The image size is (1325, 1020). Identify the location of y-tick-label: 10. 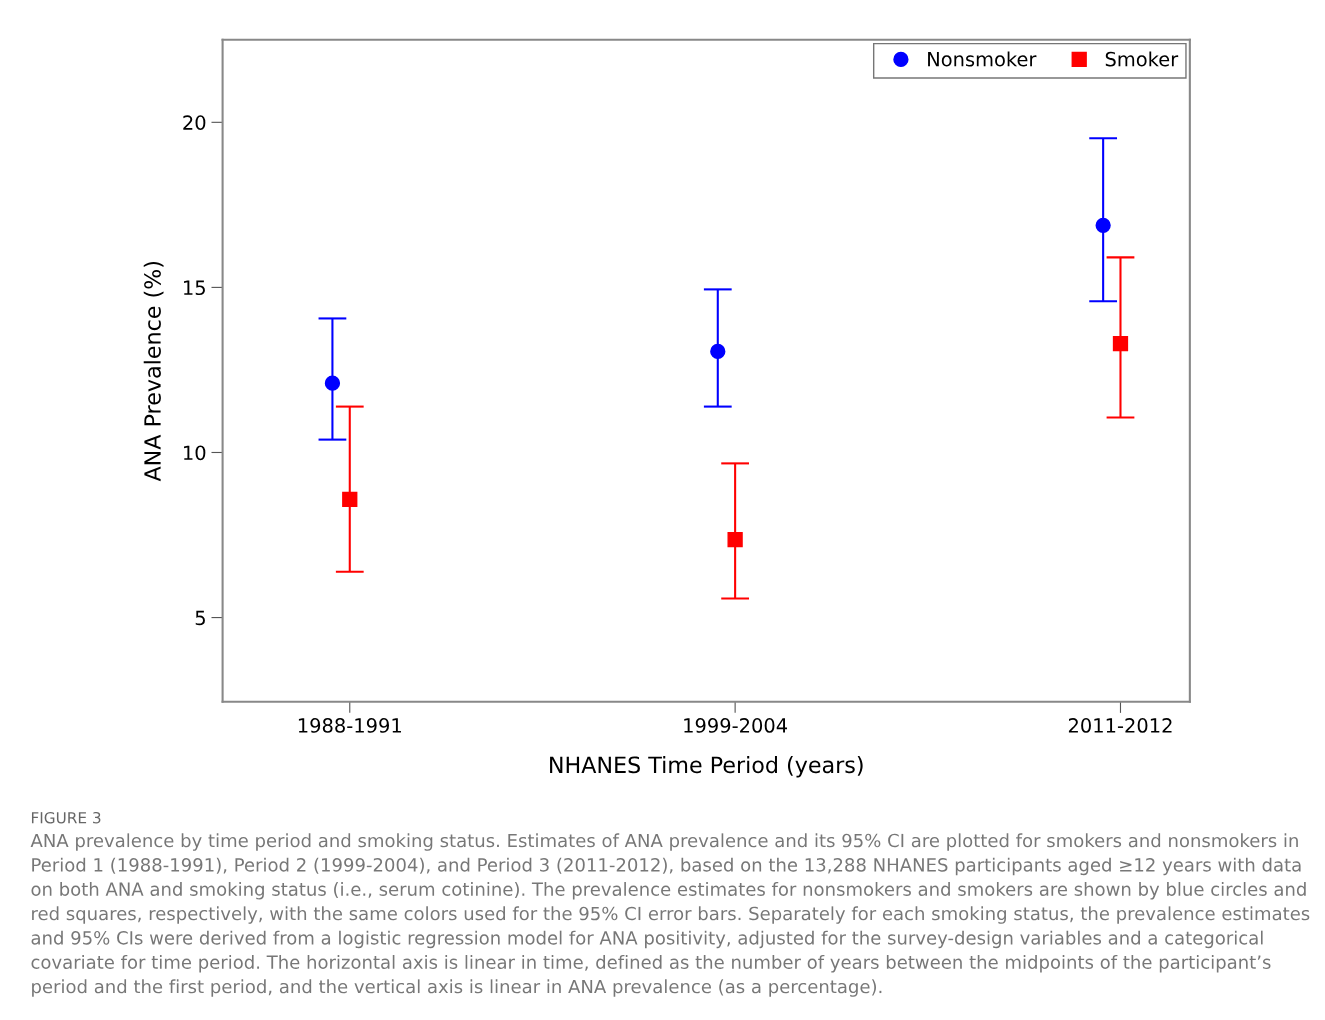
(195, 453).